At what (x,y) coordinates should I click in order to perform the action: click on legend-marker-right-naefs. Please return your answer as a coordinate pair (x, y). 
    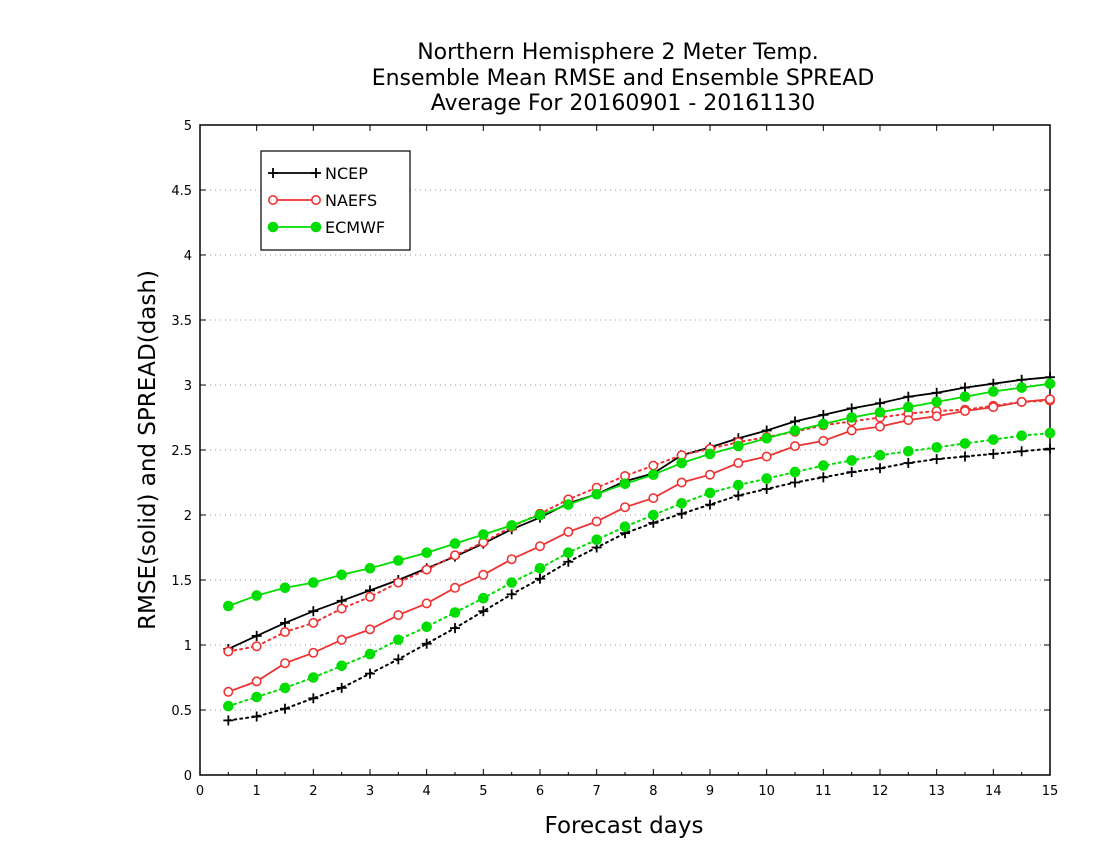
    Looking at the image, I should click on (315, 200).